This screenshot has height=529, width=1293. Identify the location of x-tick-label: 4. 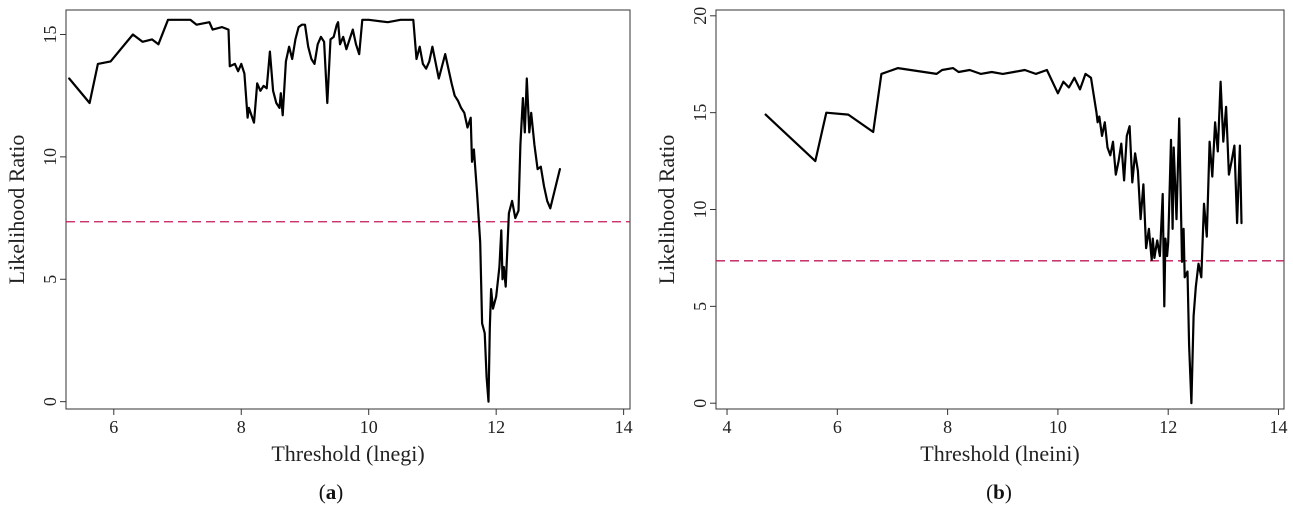
(727, 427).